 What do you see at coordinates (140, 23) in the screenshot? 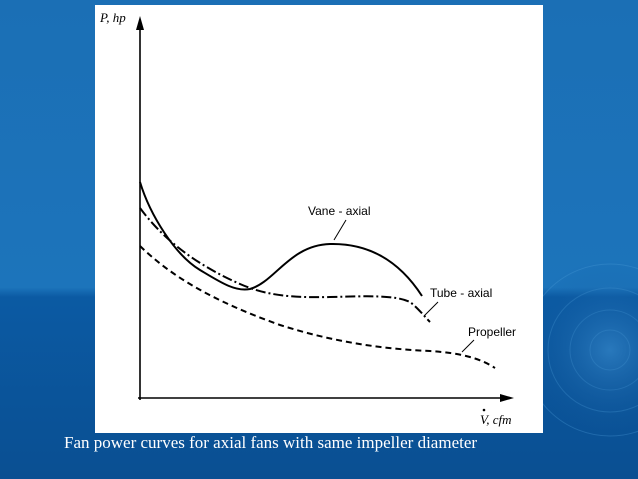
I see `y-axis-arrow` at bounding box center [140, 23].